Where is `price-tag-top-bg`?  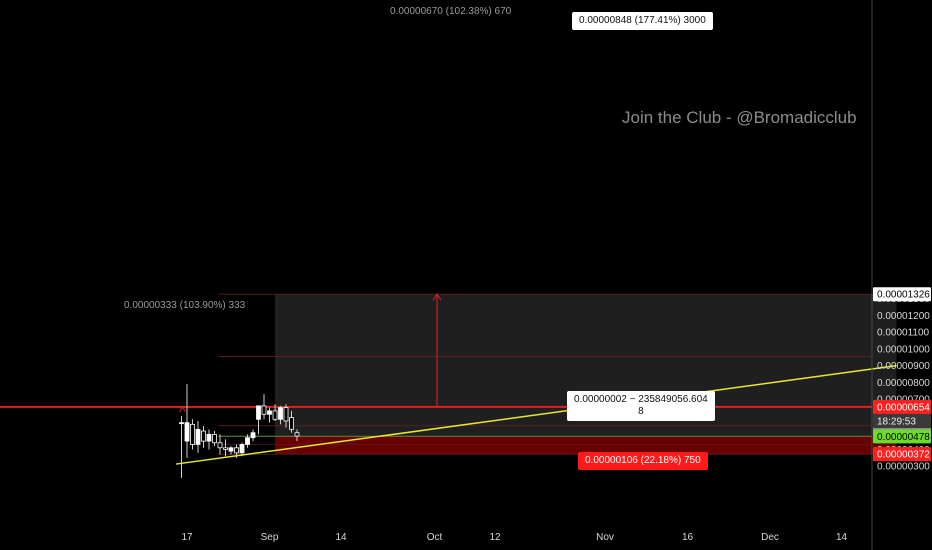 price-tag-top-bg is located at coordinates (902, 294).